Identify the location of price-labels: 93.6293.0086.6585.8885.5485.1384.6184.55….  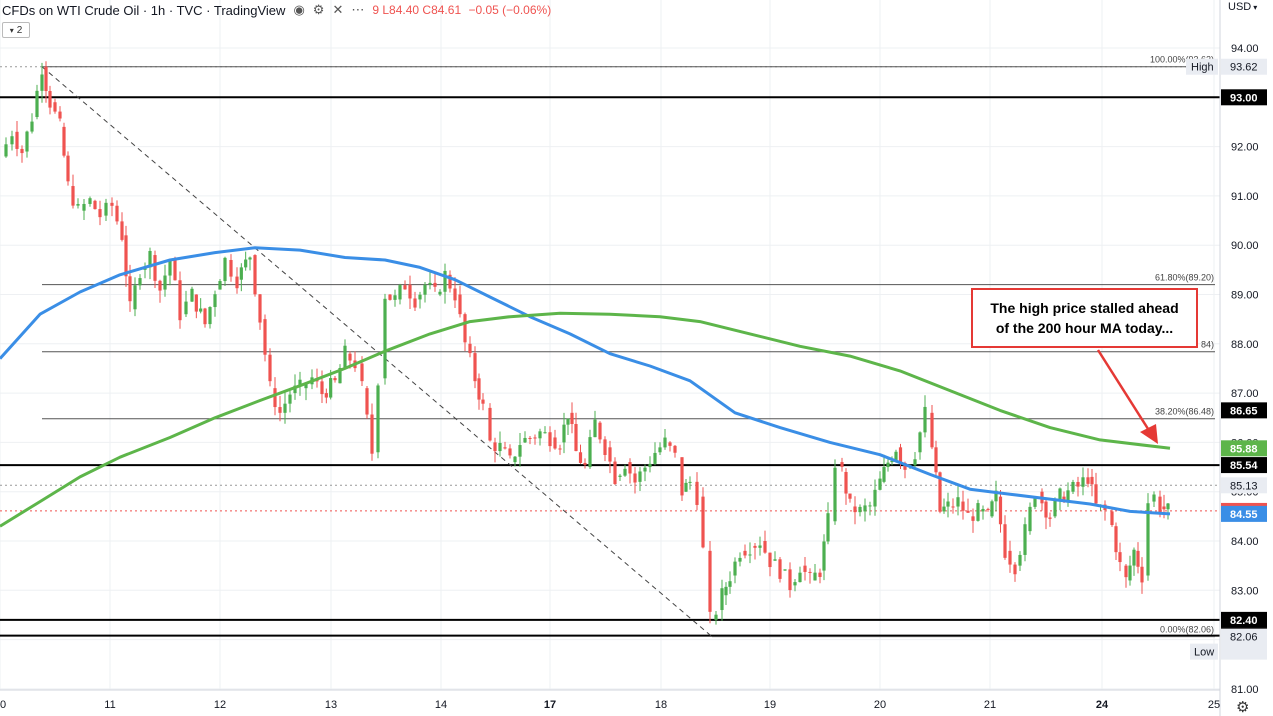
(1226, 359).